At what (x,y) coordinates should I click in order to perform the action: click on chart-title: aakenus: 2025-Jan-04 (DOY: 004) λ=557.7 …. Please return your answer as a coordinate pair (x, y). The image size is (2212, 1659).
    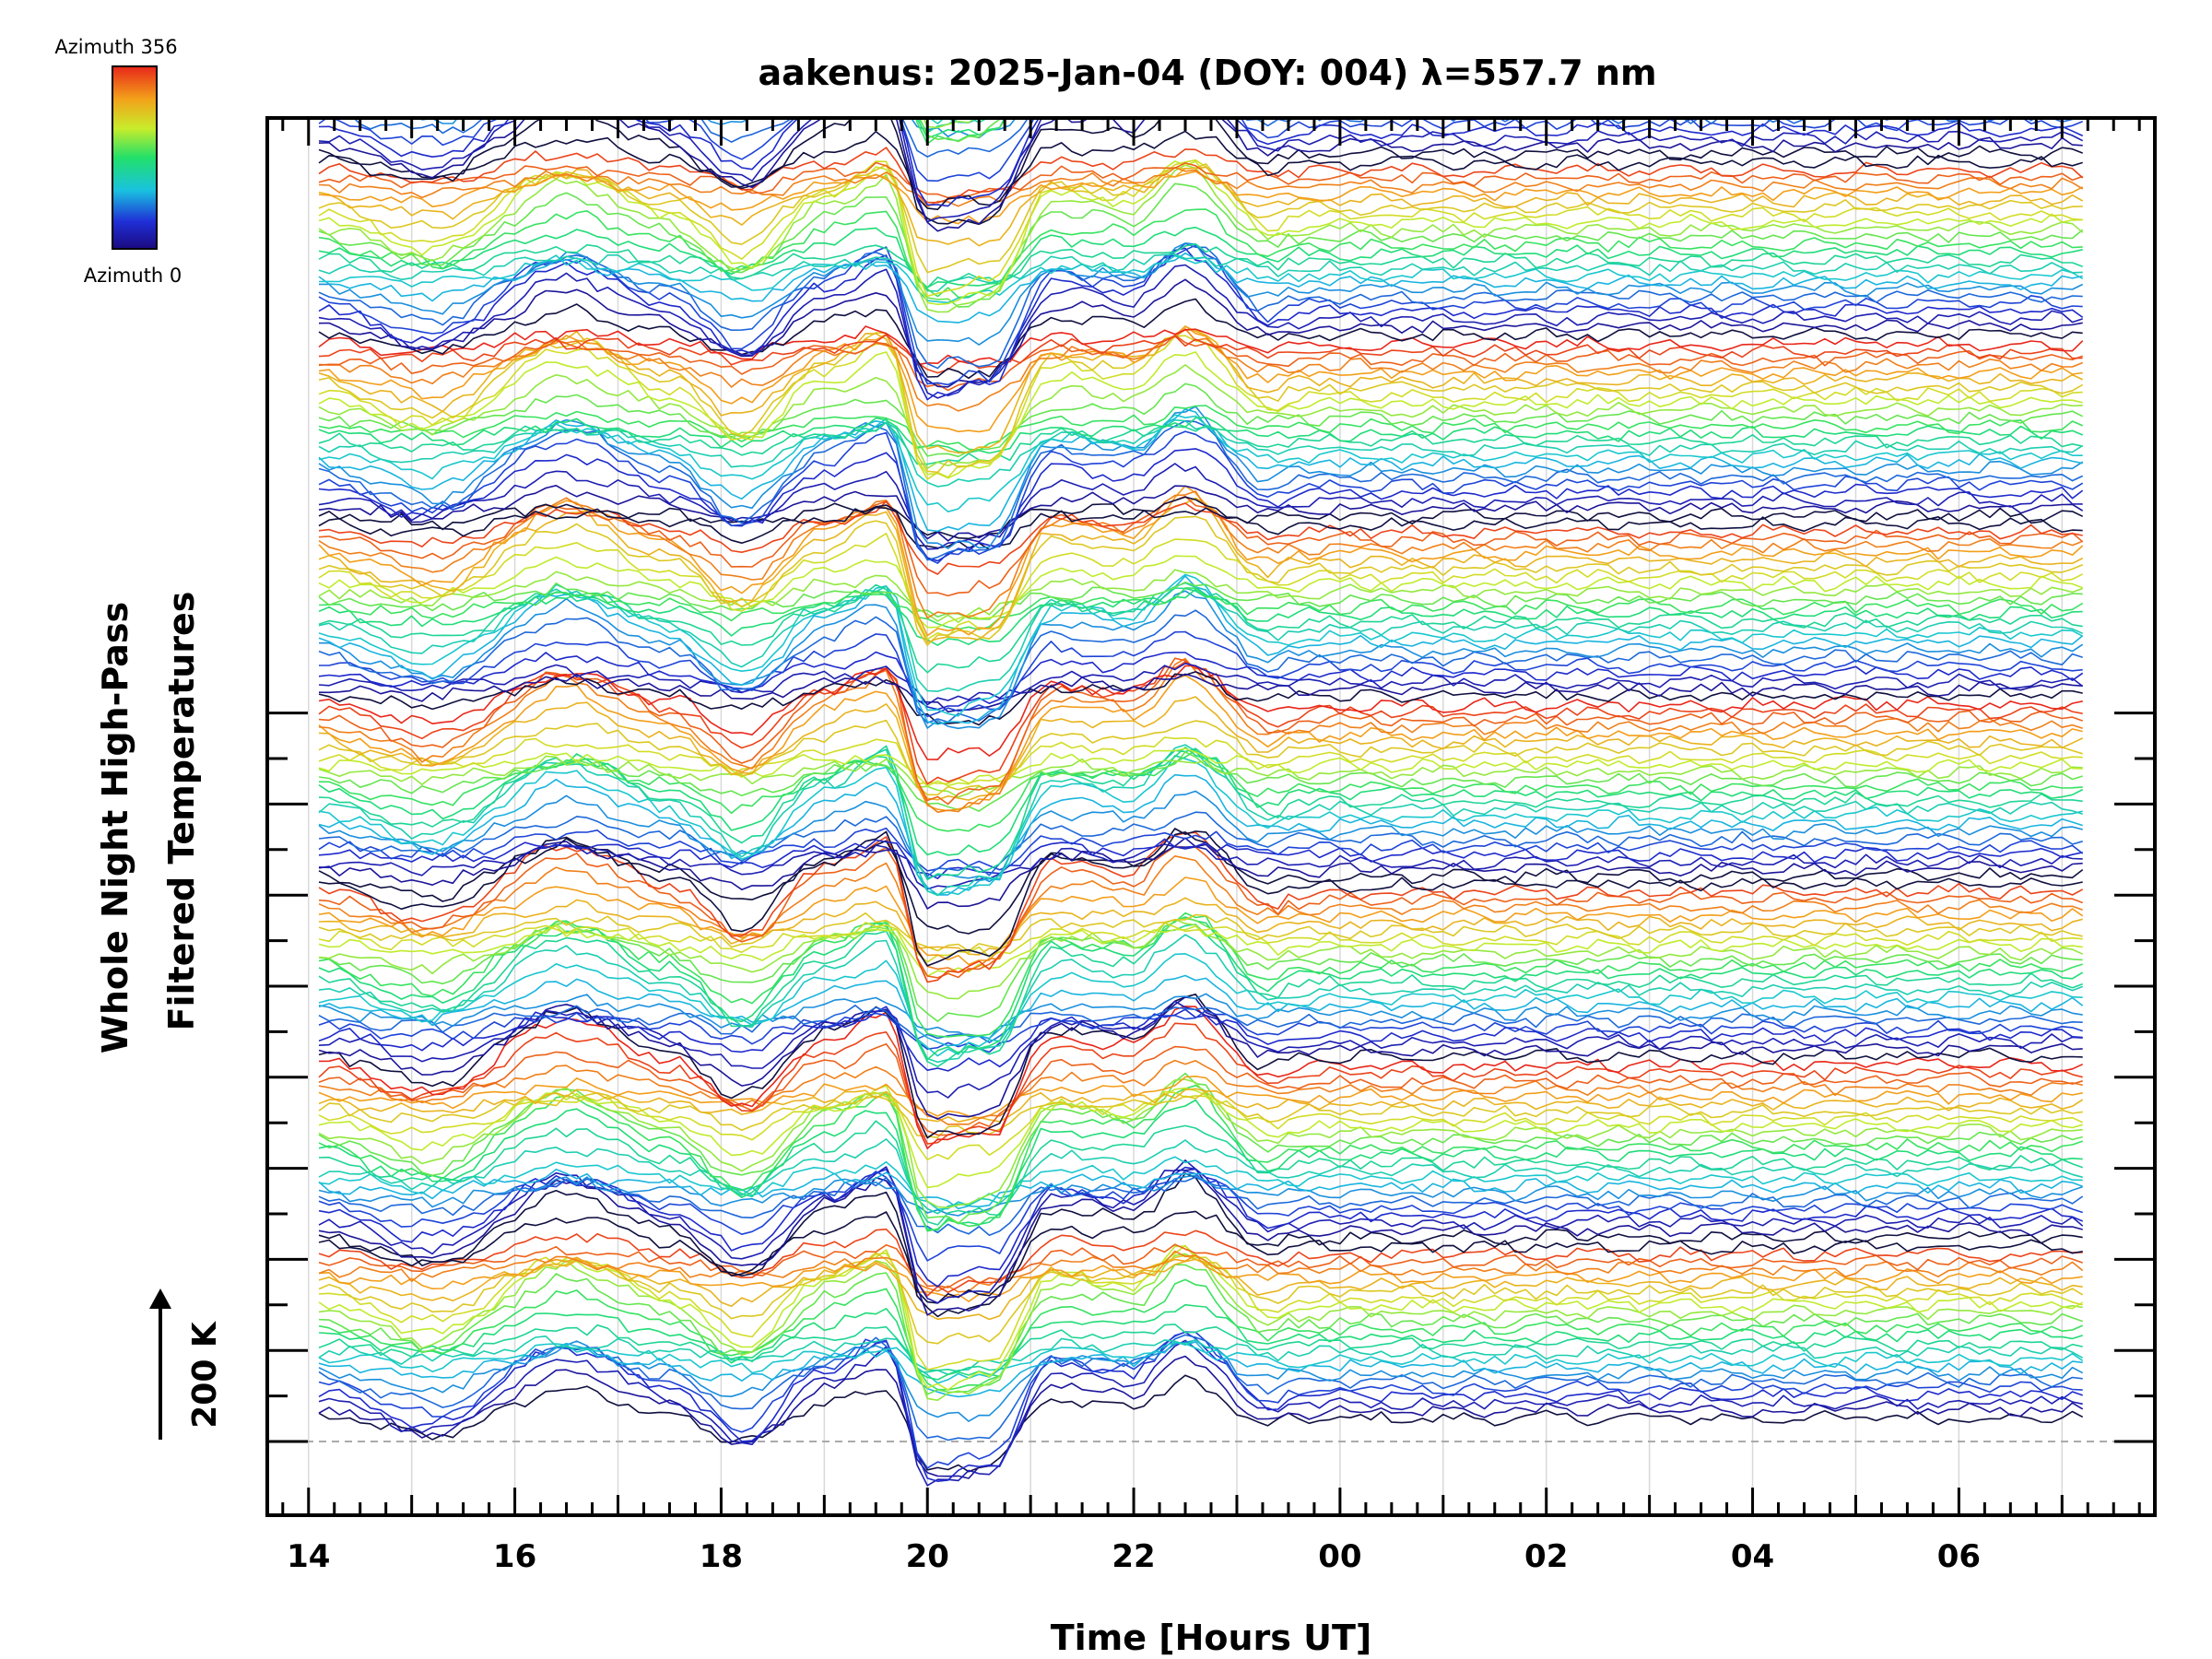
    Looking at the image, I should click on (1207, 73).